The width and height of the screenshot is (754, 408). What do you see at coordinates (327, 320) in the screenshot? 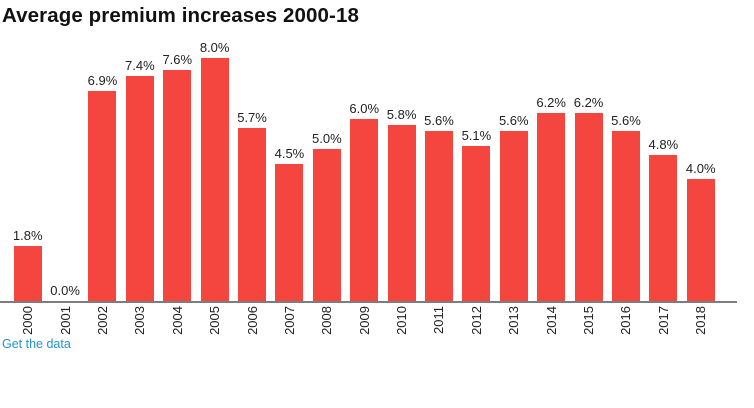
I see `x-tick-label: 2008` at bounding box center [327, 320].